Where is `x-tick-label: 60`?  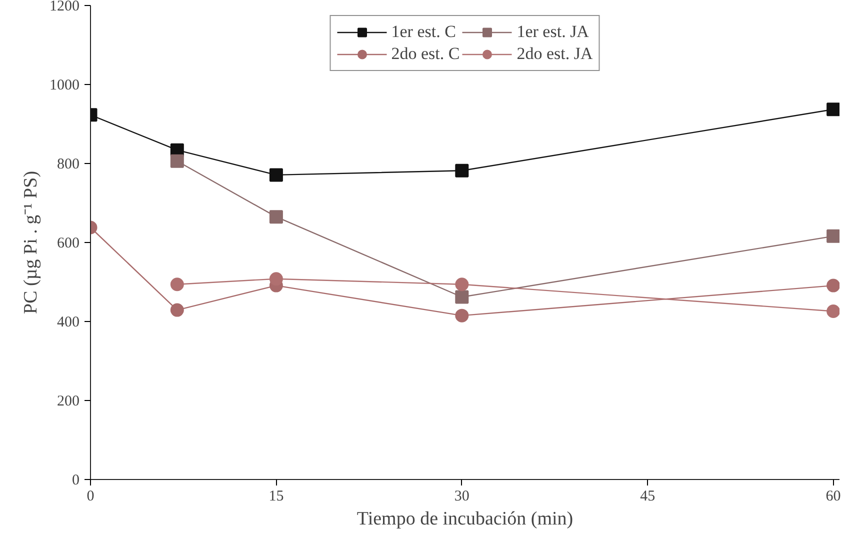
x-tick-label: 60 is located at coordinates (833, 496).